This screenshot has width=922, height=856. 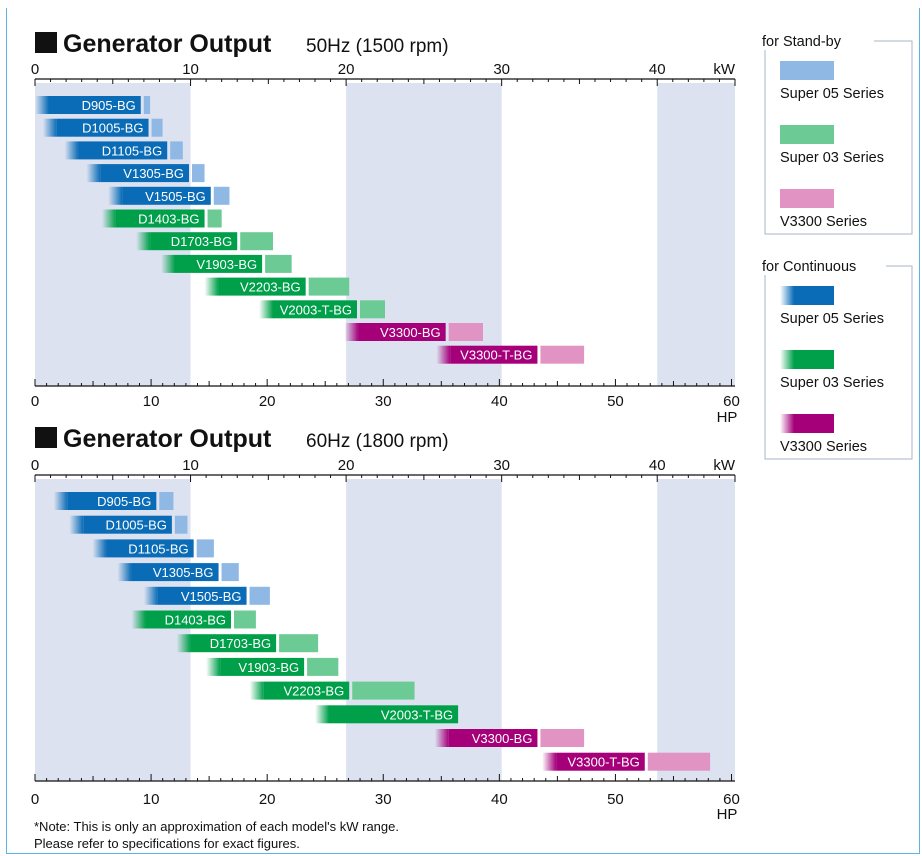 What do you see at coordinates (731, 401) in the screenshot?
I see `hp-tick-label: 60` at bounding box center [731, 401].